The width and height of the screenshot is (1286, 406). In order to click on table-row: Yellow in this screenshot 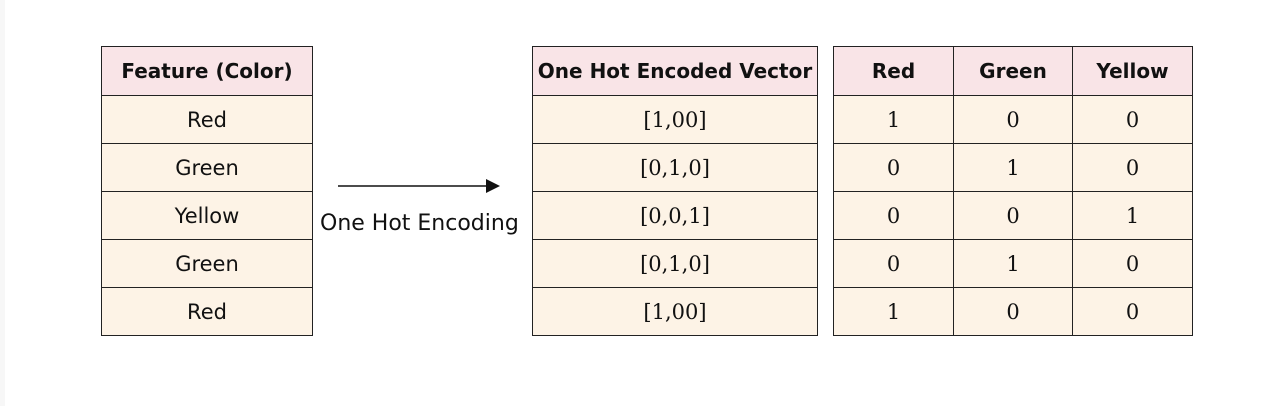, I will do `click(207, 215)`.